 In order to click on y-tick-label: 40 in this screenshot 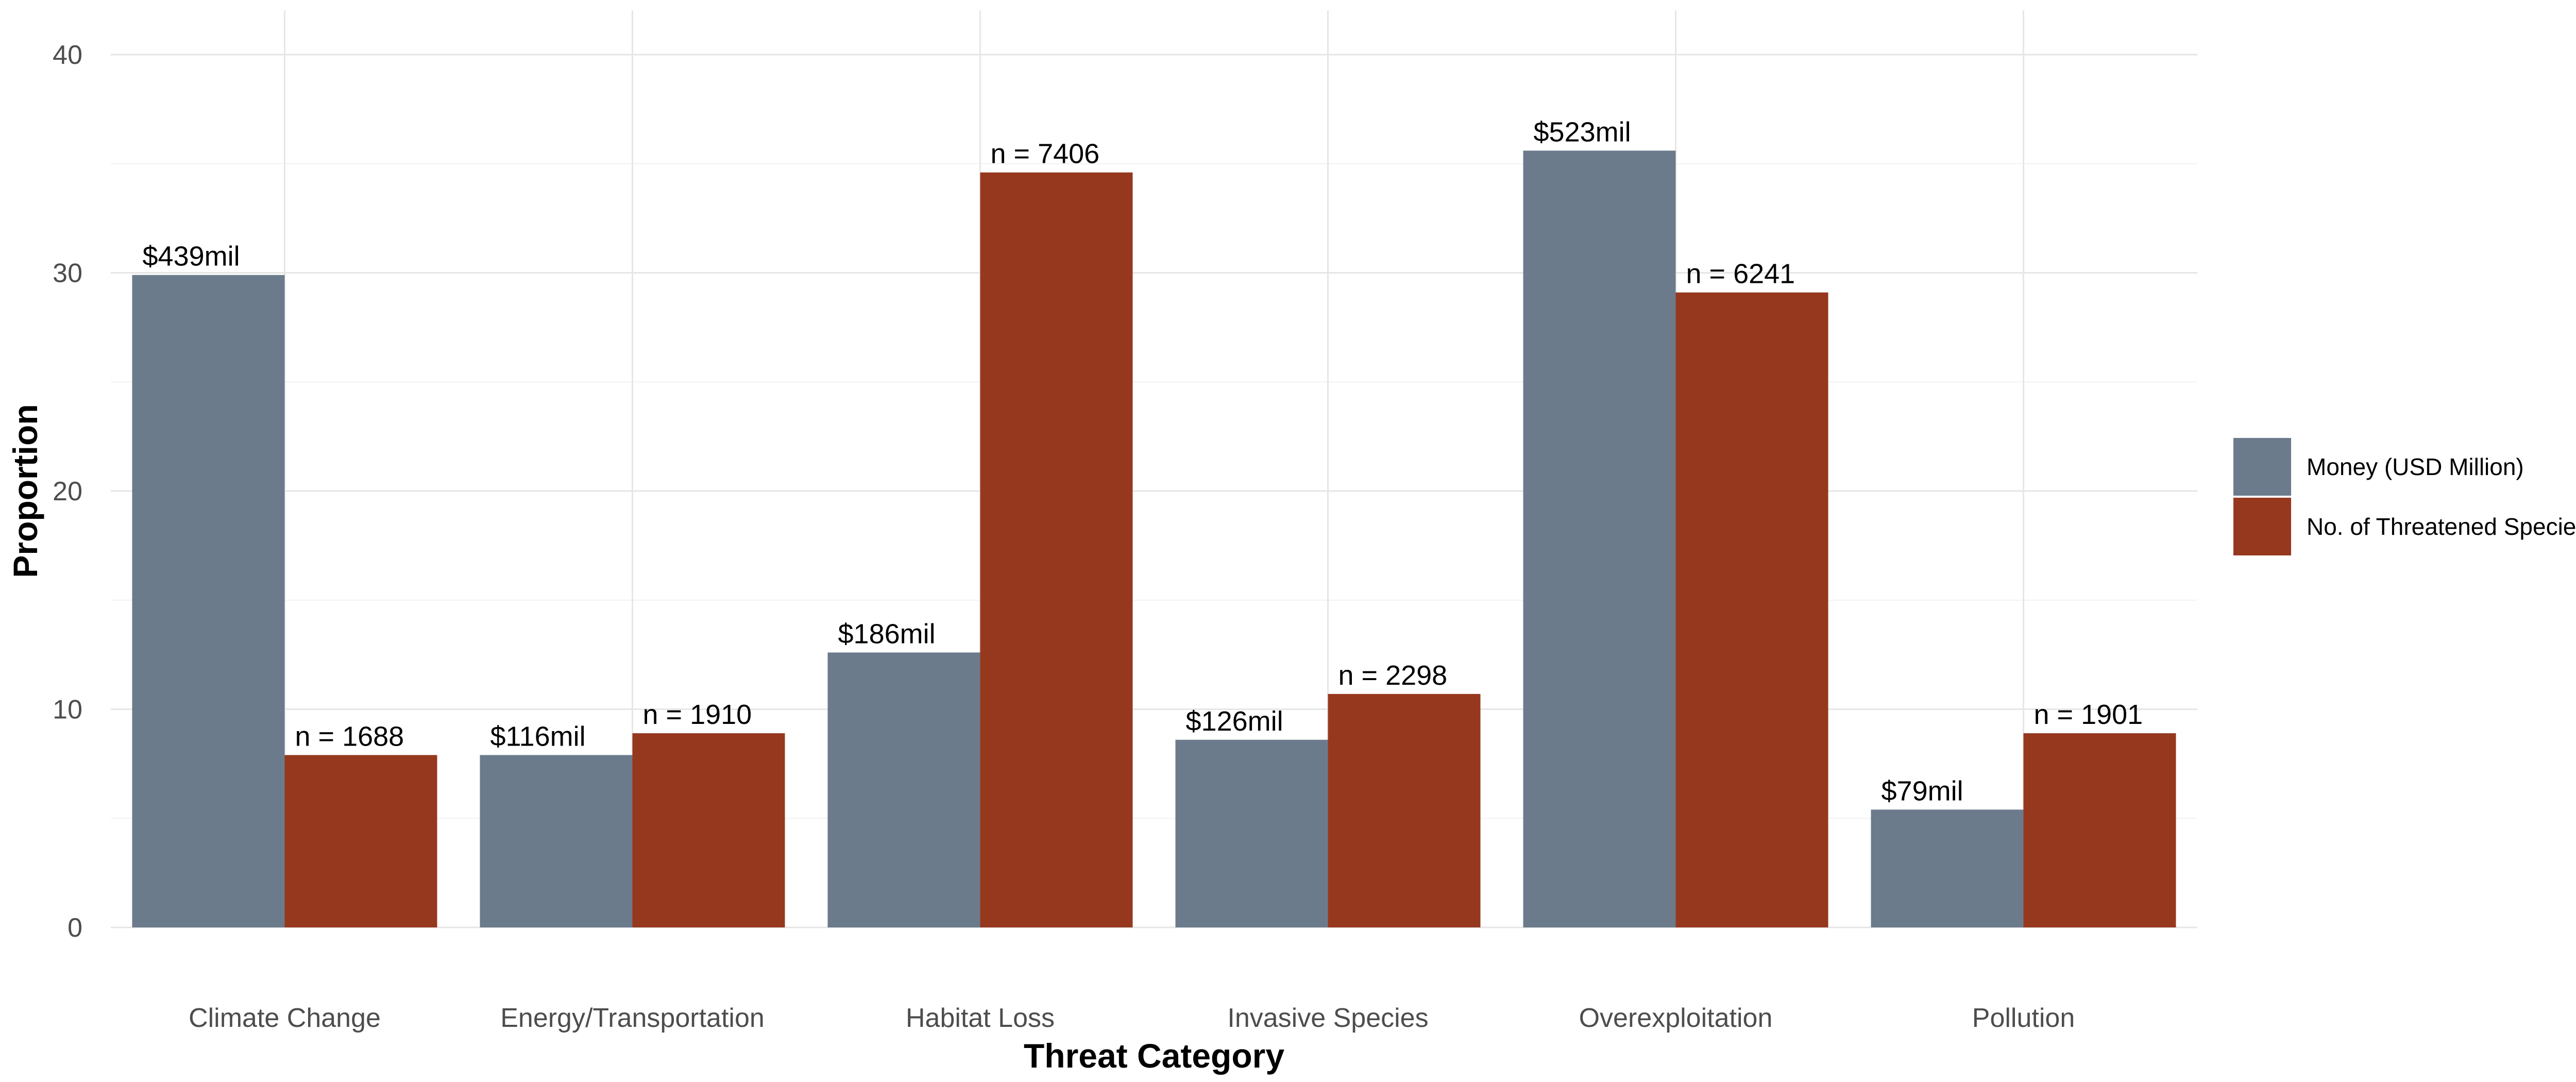, I will do `click(67, 55)`.